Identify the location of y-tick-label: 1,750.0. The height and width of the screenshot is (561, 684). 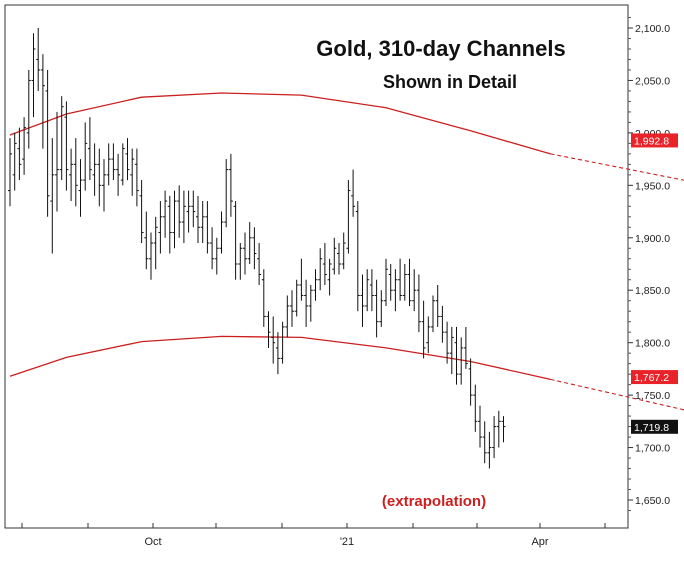
(652, 396).